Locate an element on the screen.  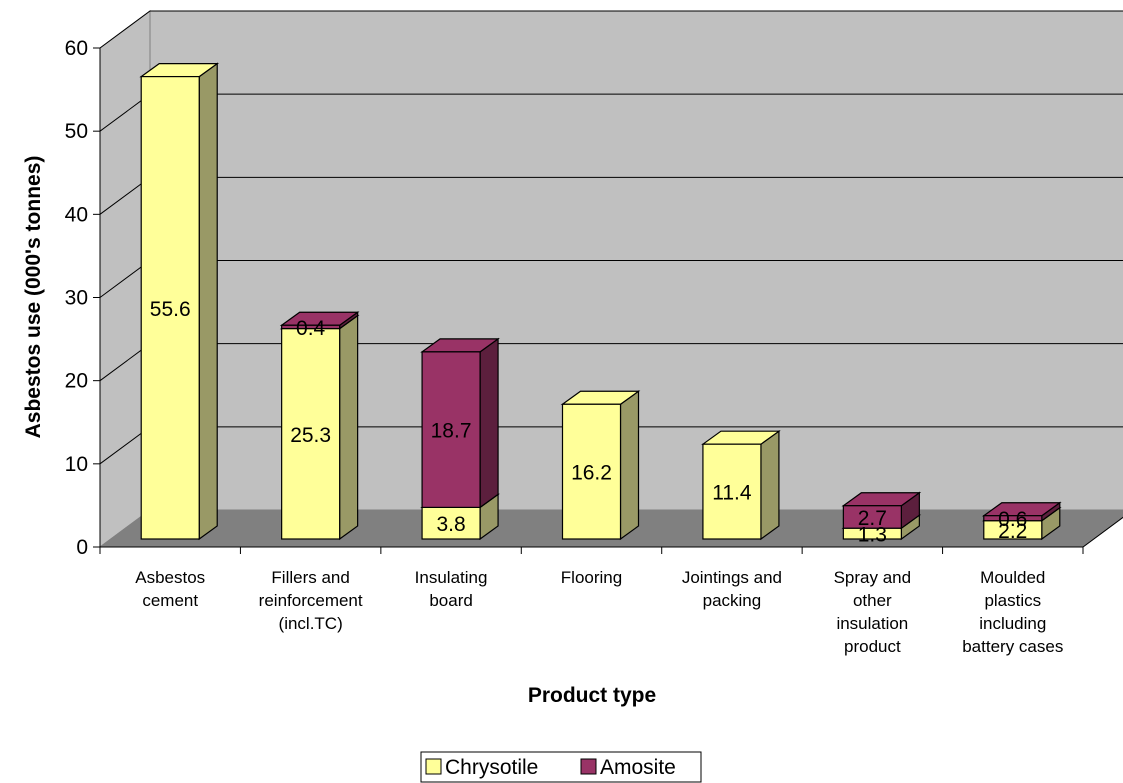
data-label: 18.7 is located at coordinates (451, 431).